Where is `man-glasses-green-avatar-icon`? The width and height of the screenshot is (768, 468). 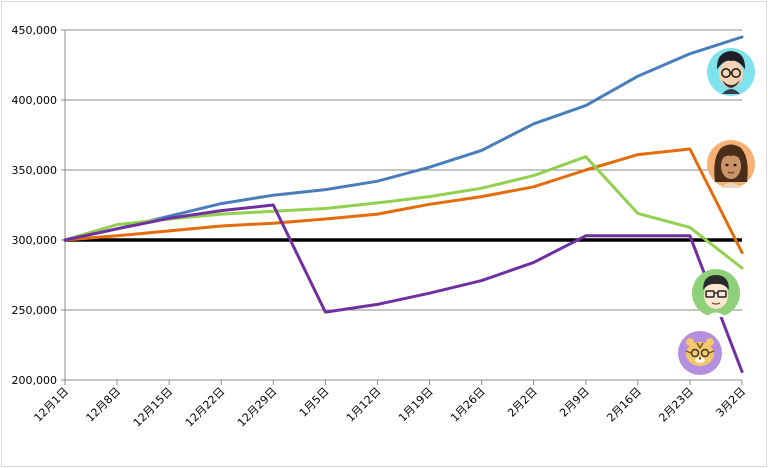 man-glasses-green-avatar-icon is located at coordinates (716, 293).